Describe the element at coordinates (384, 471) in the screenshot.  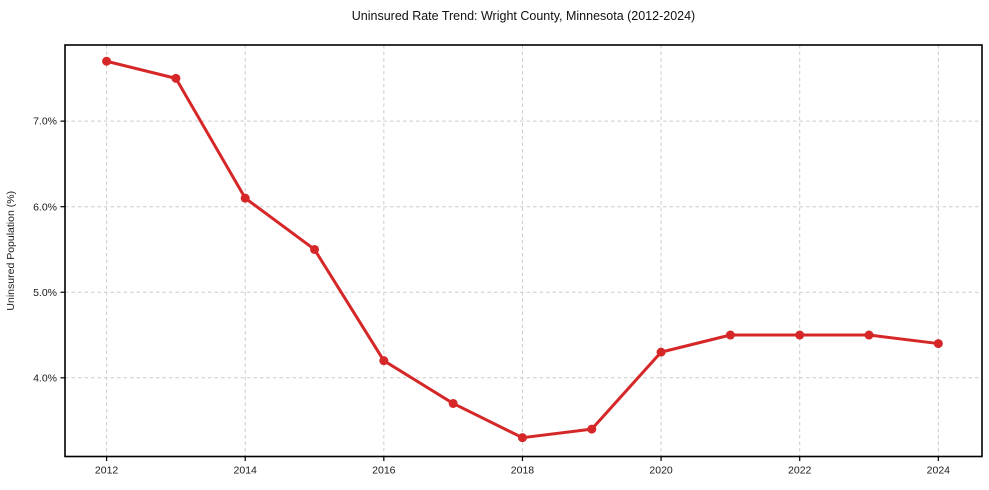
I see `x-tick-label: 2016` at that location.